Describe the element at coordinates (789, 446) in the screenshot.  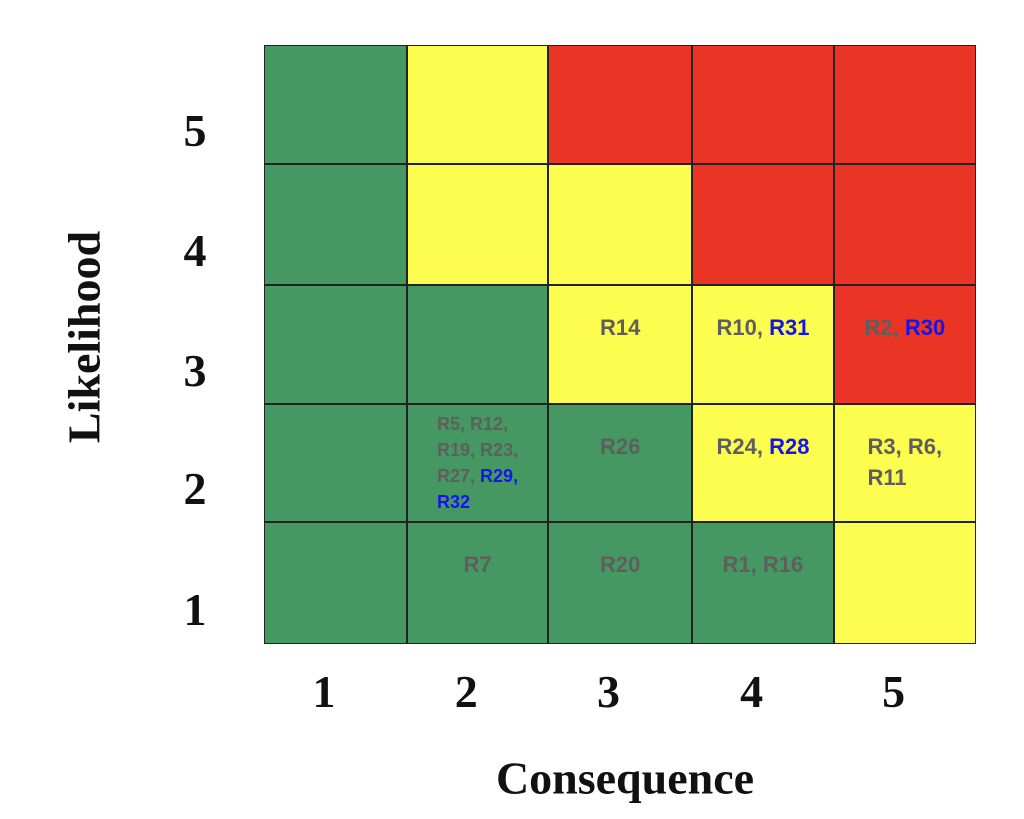
I see `risk-id-label: R28` at that location.